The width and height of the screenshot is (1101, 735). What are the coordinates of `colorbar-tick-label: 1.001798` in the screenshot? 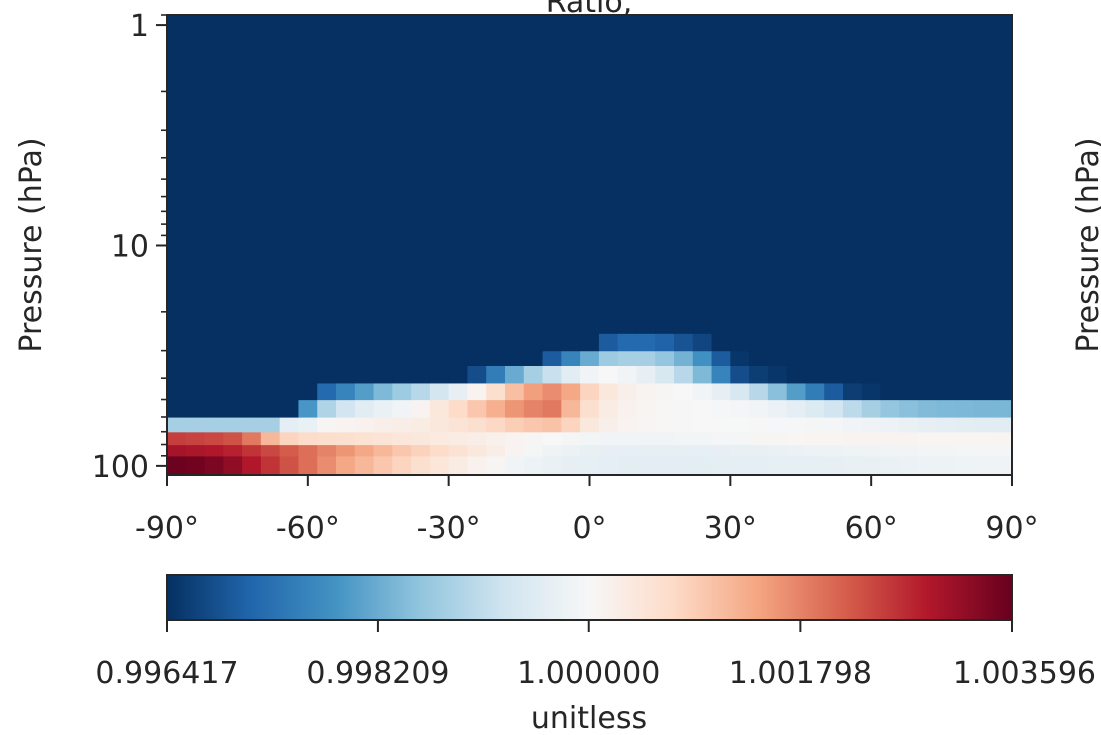 It's located at (800, 673).